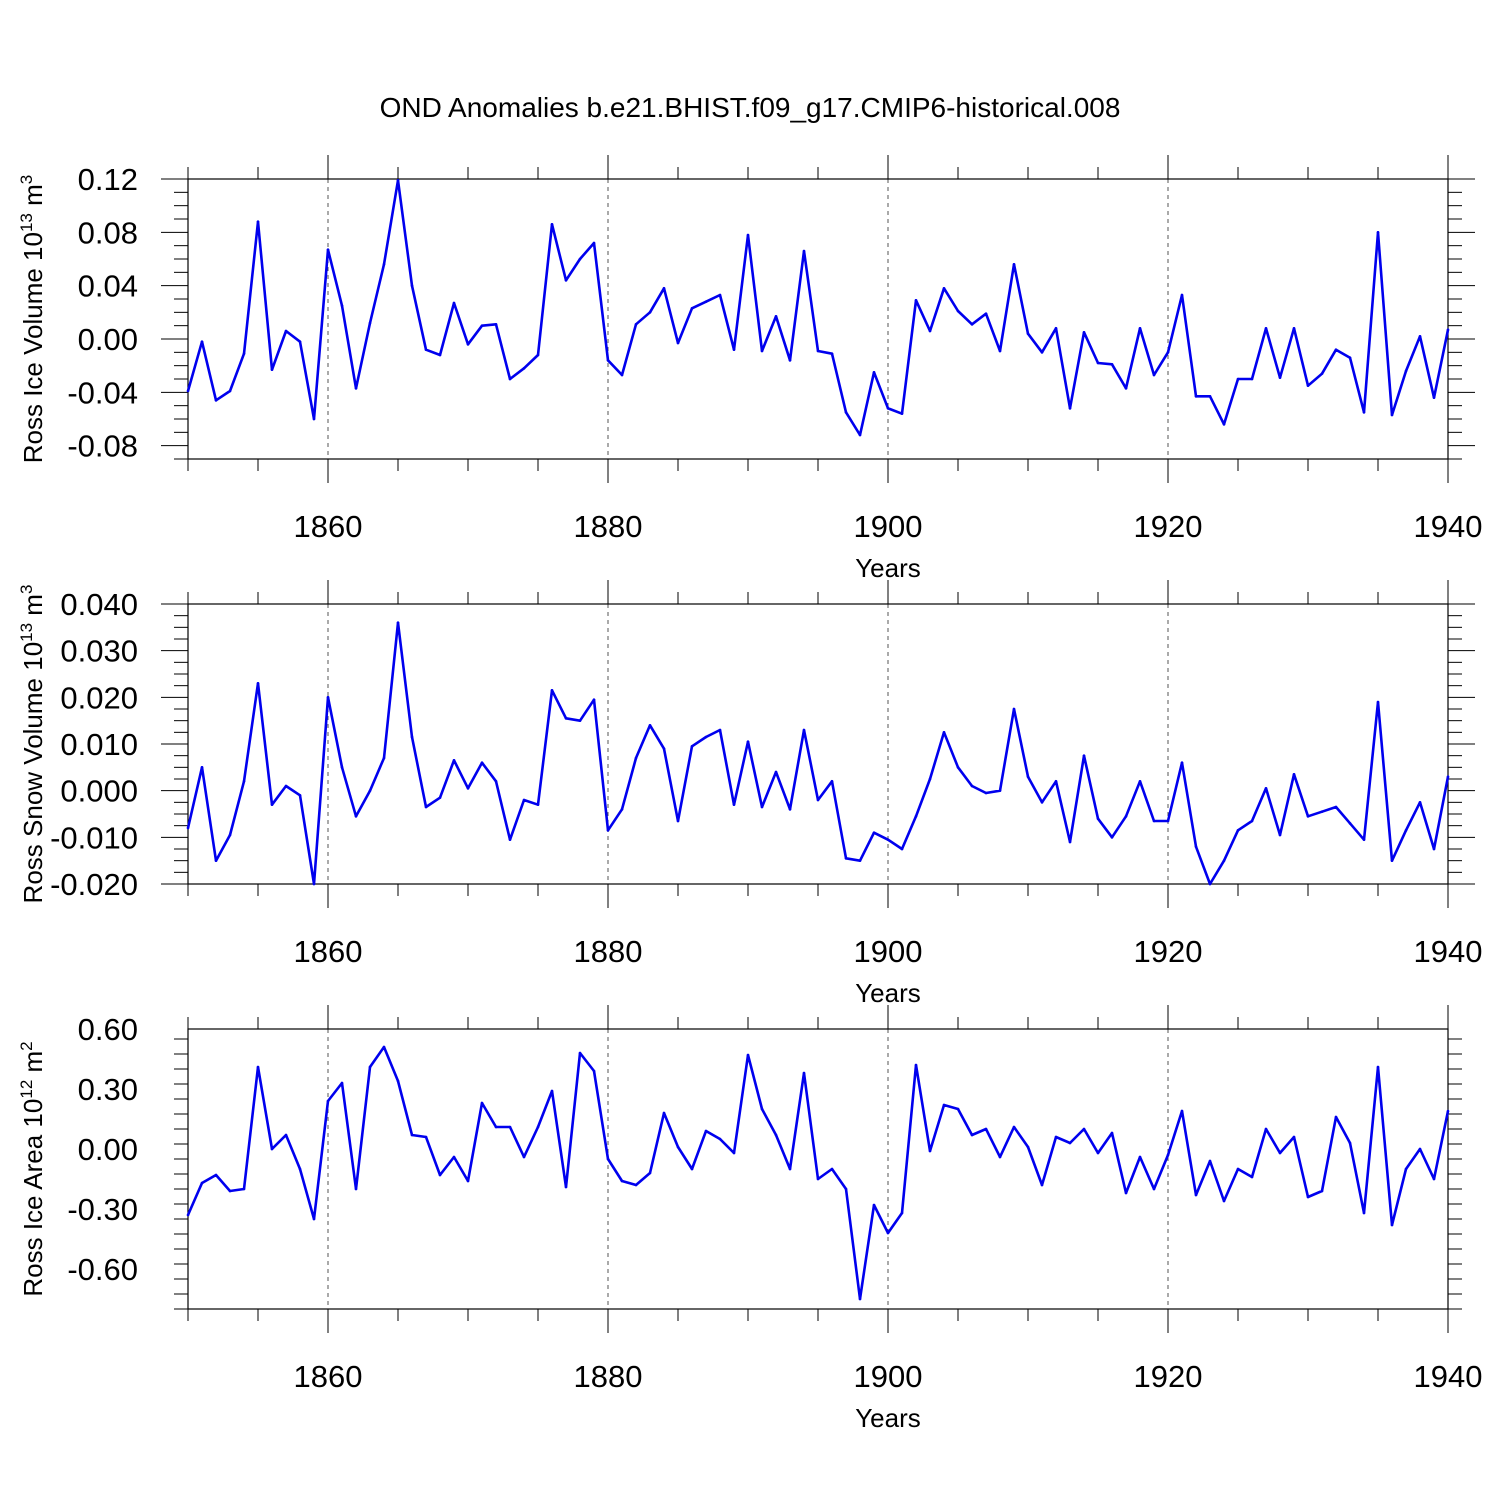  Describe the element at coordinates (108, 286) in the screenshot. I see `y-tick-label: 0.04` at that location.